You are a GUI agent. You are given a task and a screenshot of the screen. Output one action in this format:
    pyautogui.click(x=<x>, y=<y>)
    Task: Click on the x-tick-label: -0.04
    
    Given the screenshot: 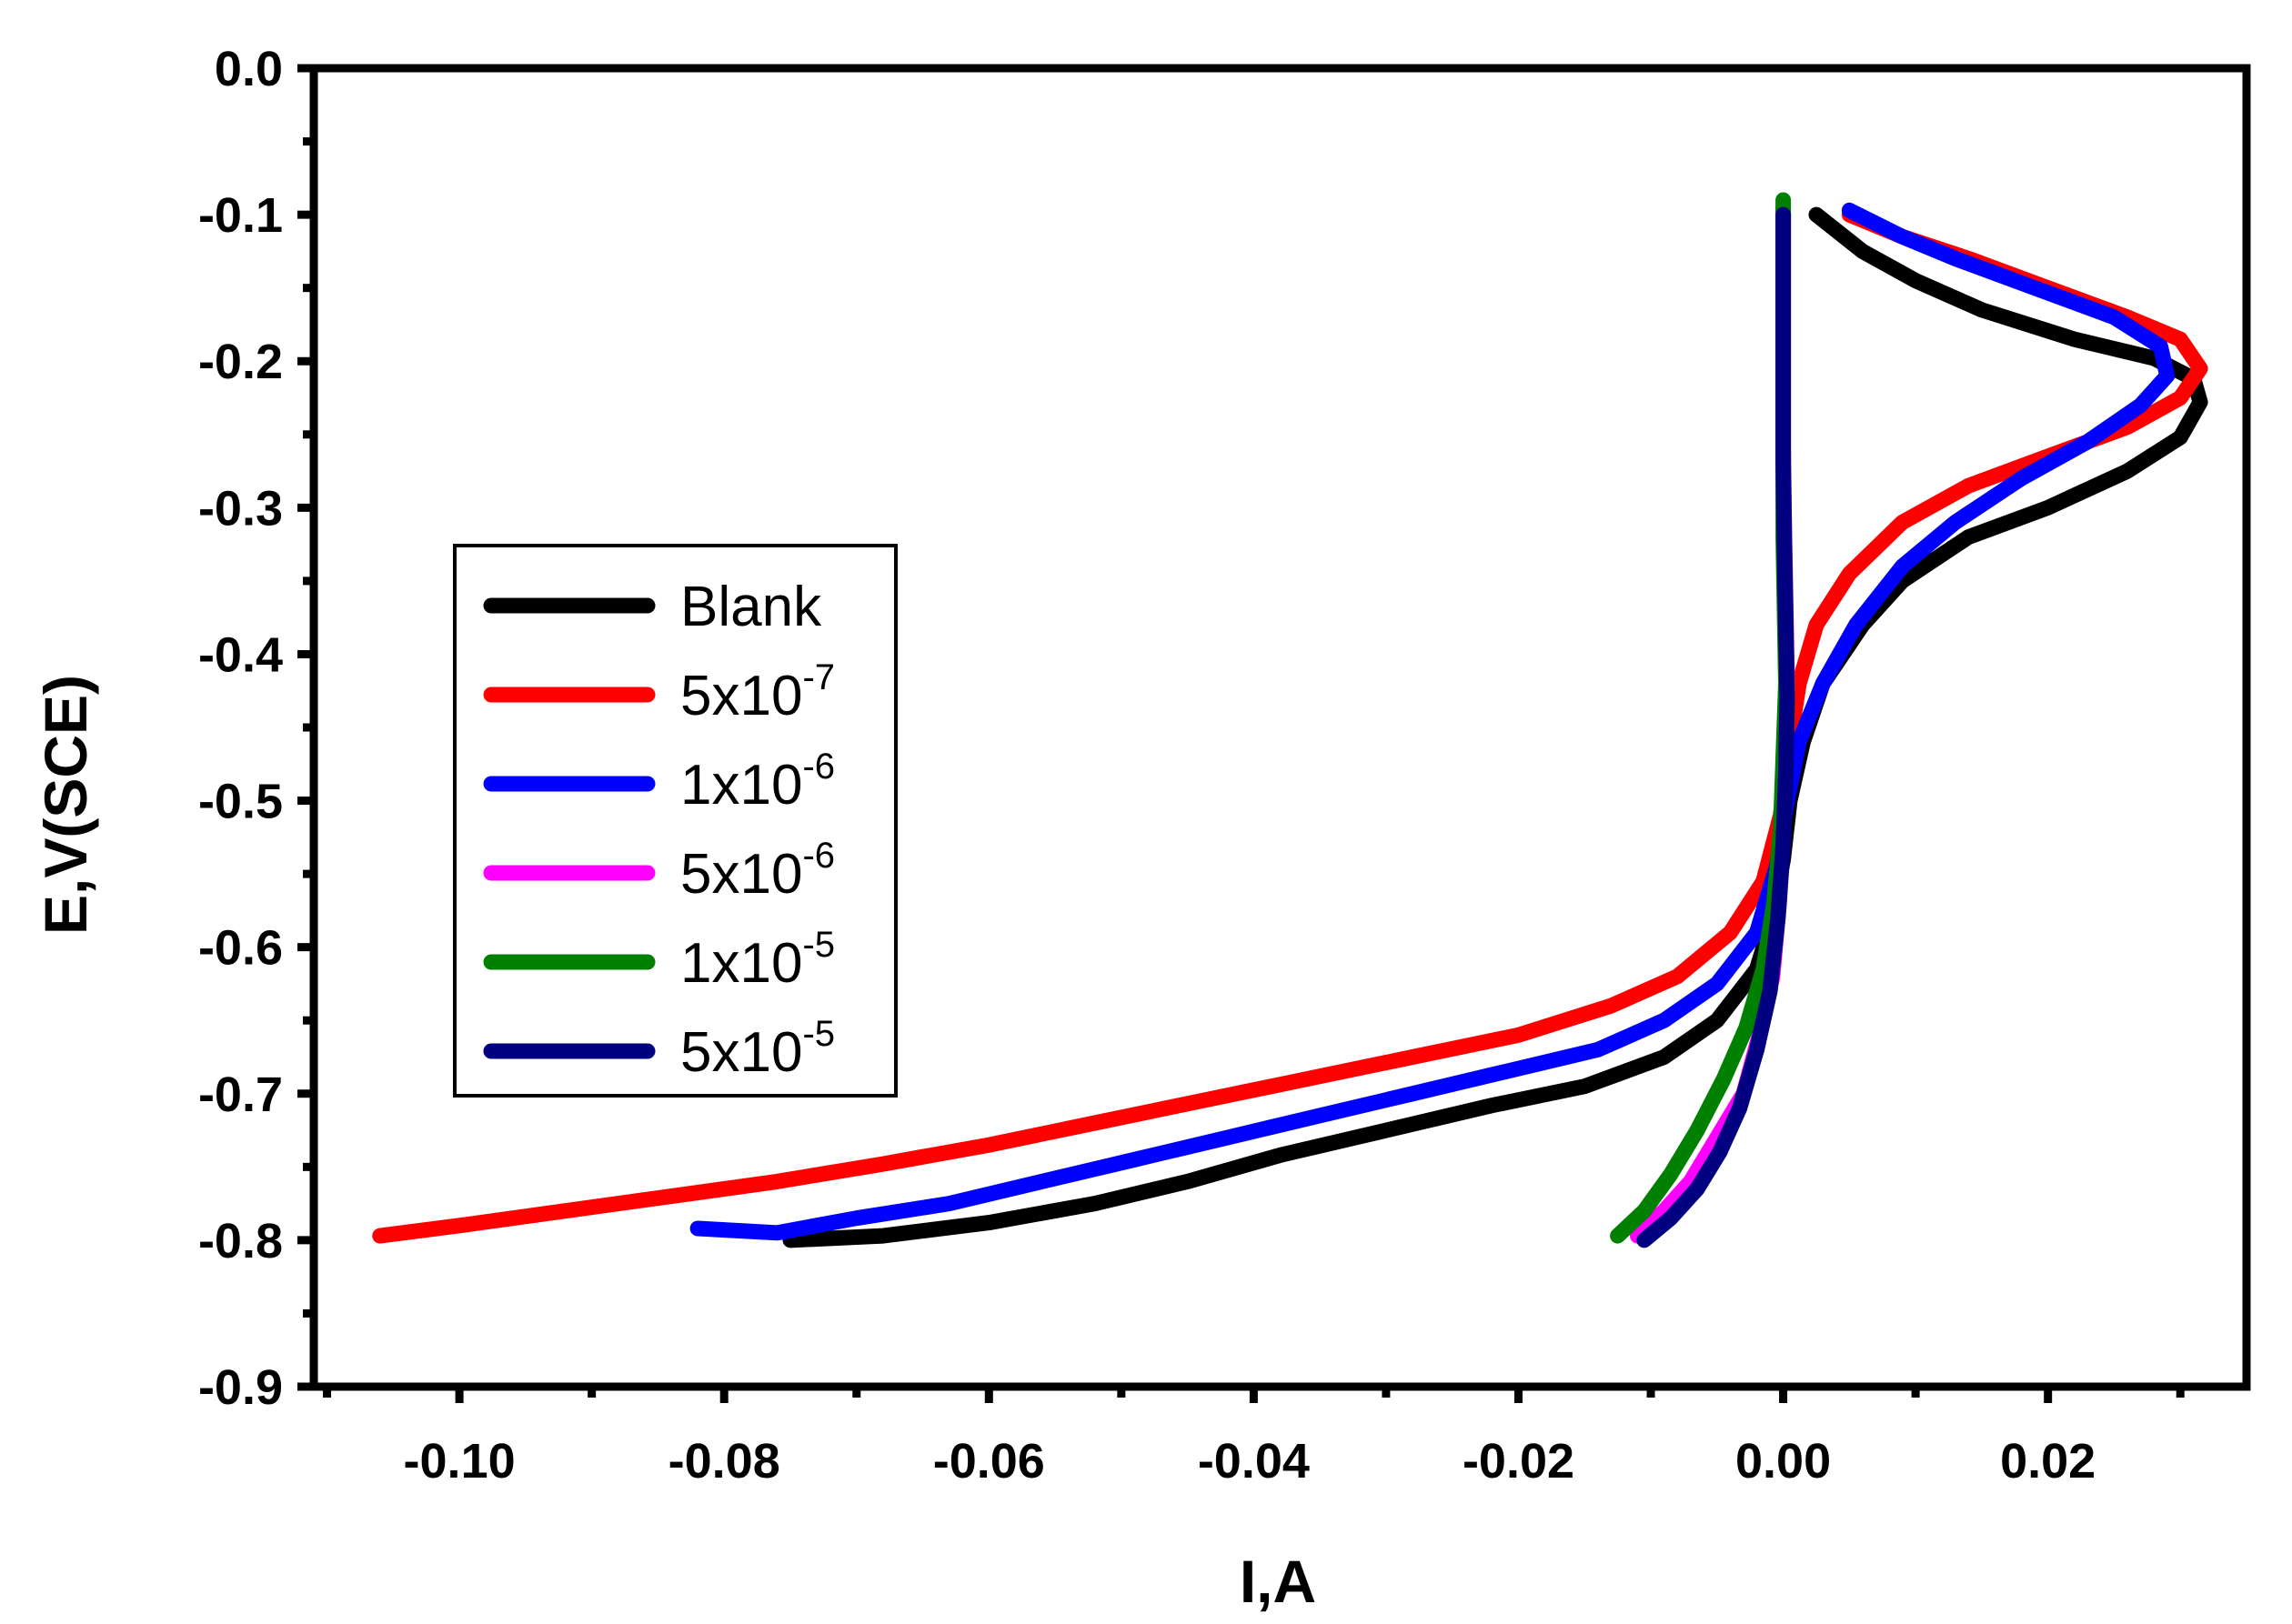 What is the action you would take?
    pyautogui.click(x=1254, y=1461)
    